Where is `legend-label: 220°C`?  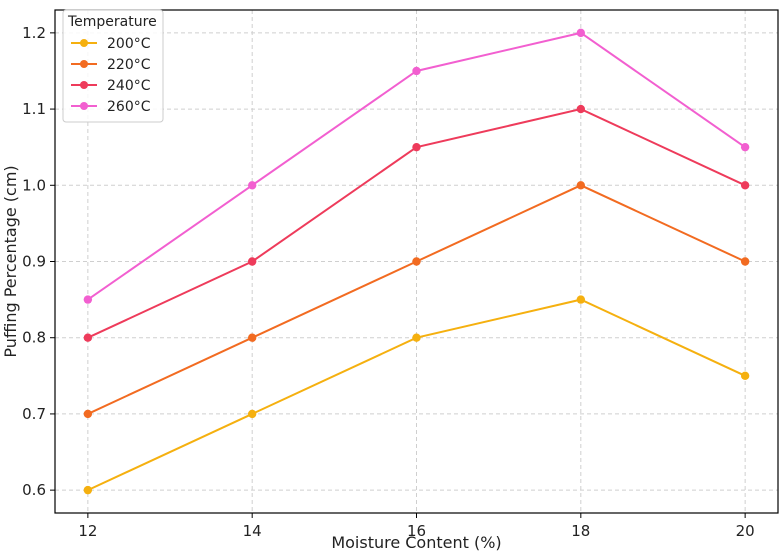
legend-label: 220°C is located at coordinates (129, 65).